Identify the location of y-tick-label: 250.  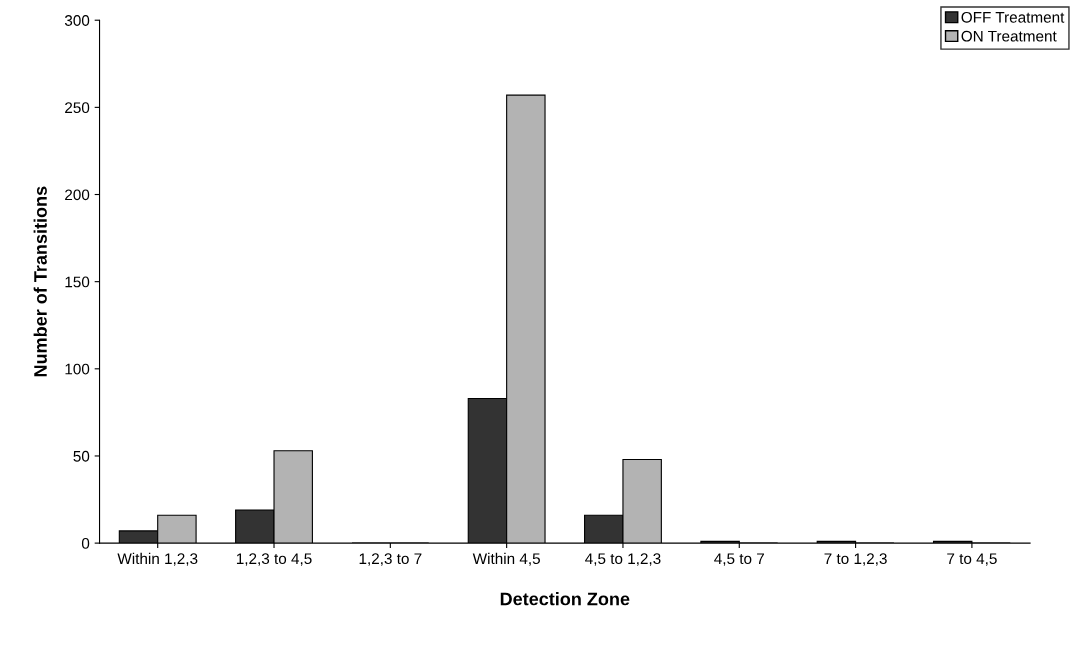
(77, 108).